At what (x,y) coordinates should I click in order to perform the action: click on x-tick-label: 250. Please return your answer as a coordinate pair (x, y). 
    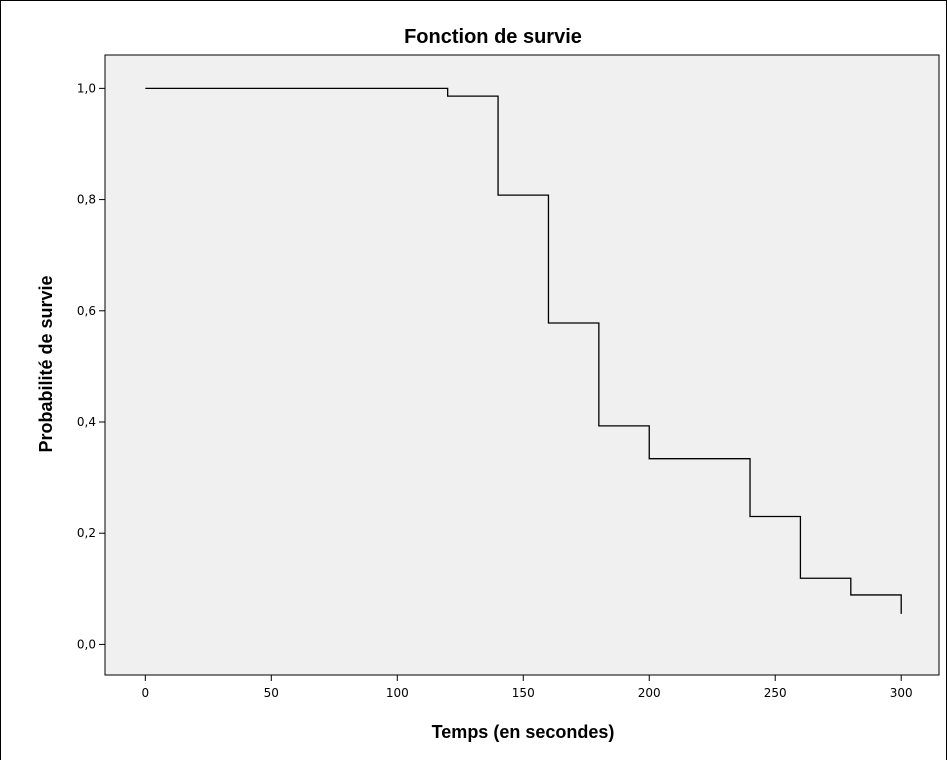
    Looking at the image, I should click on (775, 693).